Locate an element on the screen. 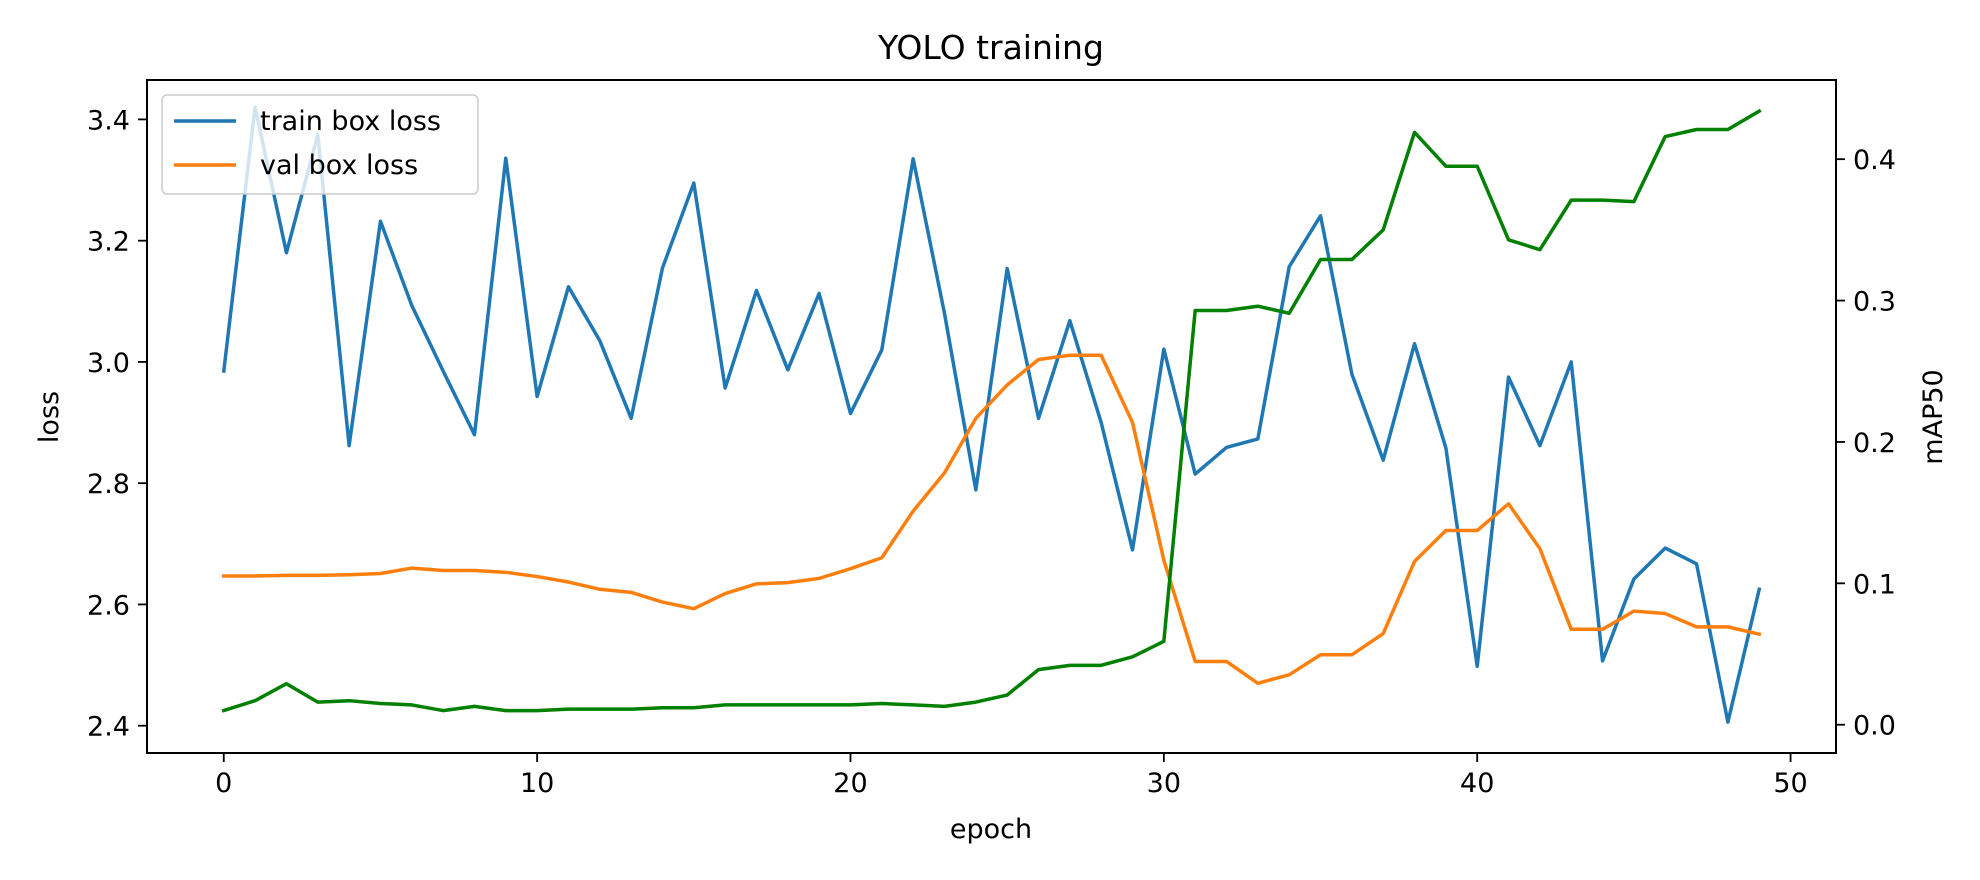  x-tick-label: 30 is located at coordinates (1164, 783).